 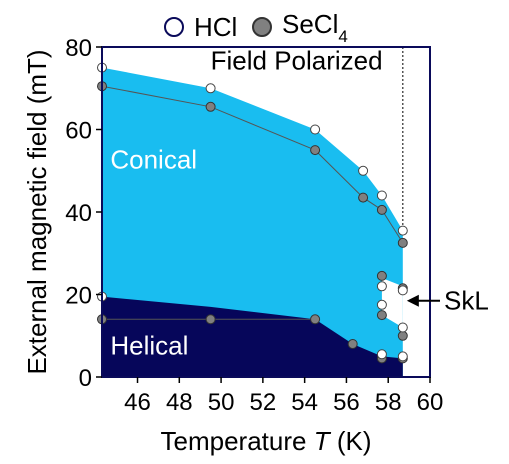 What do you see at coordinates (351, 441) in the screenshot?
I see `x-axis-label-post: (K)` at bounding box center [351, 441].